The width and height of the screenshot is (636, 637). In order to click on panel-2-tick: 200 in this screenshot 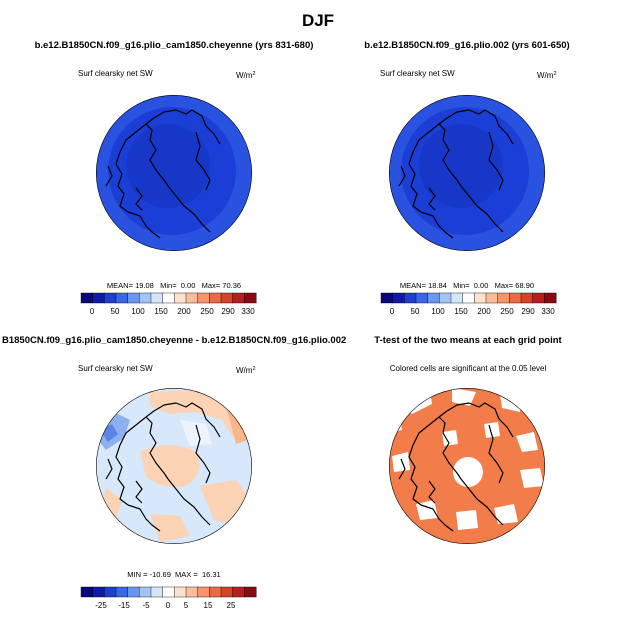, I will do `click(484, 311)`.